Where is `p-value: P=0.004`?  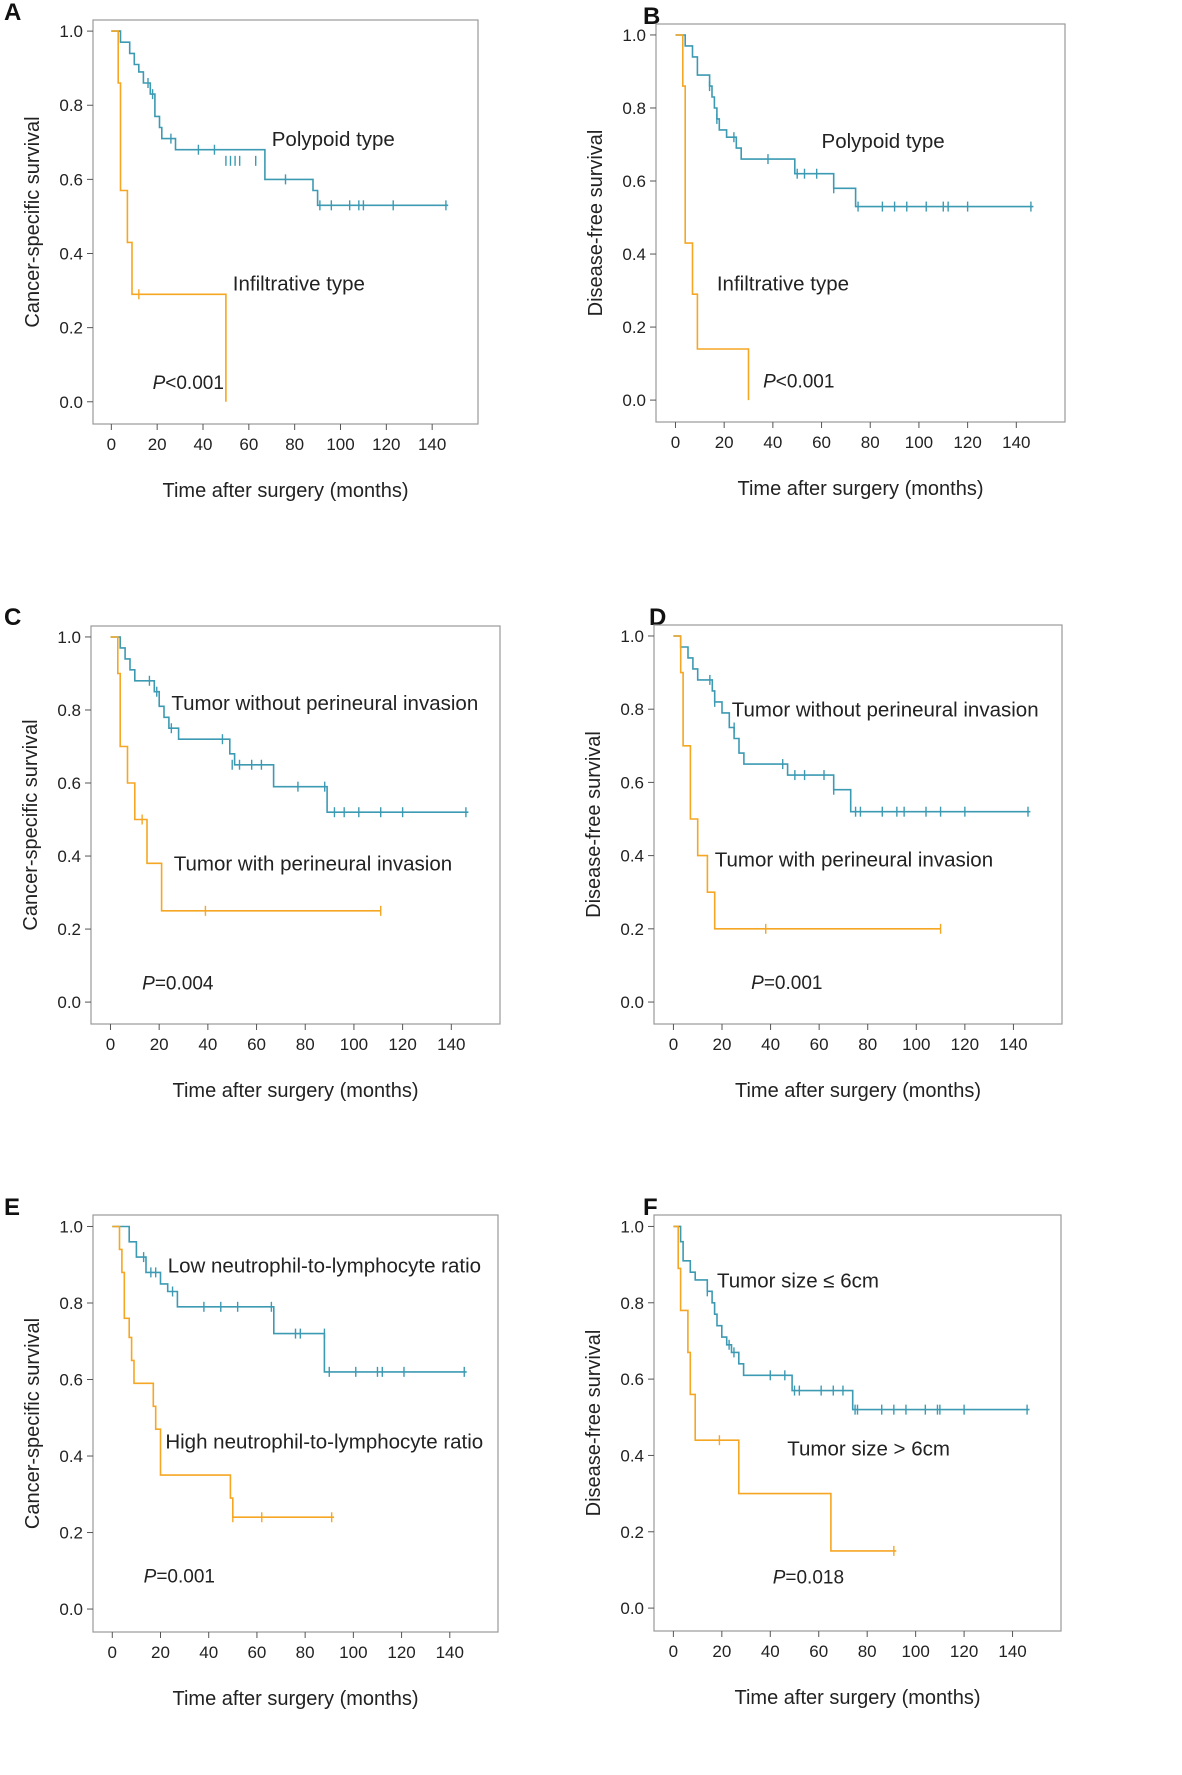
p-value: P=0.004 is located at coordinates (178, 983).